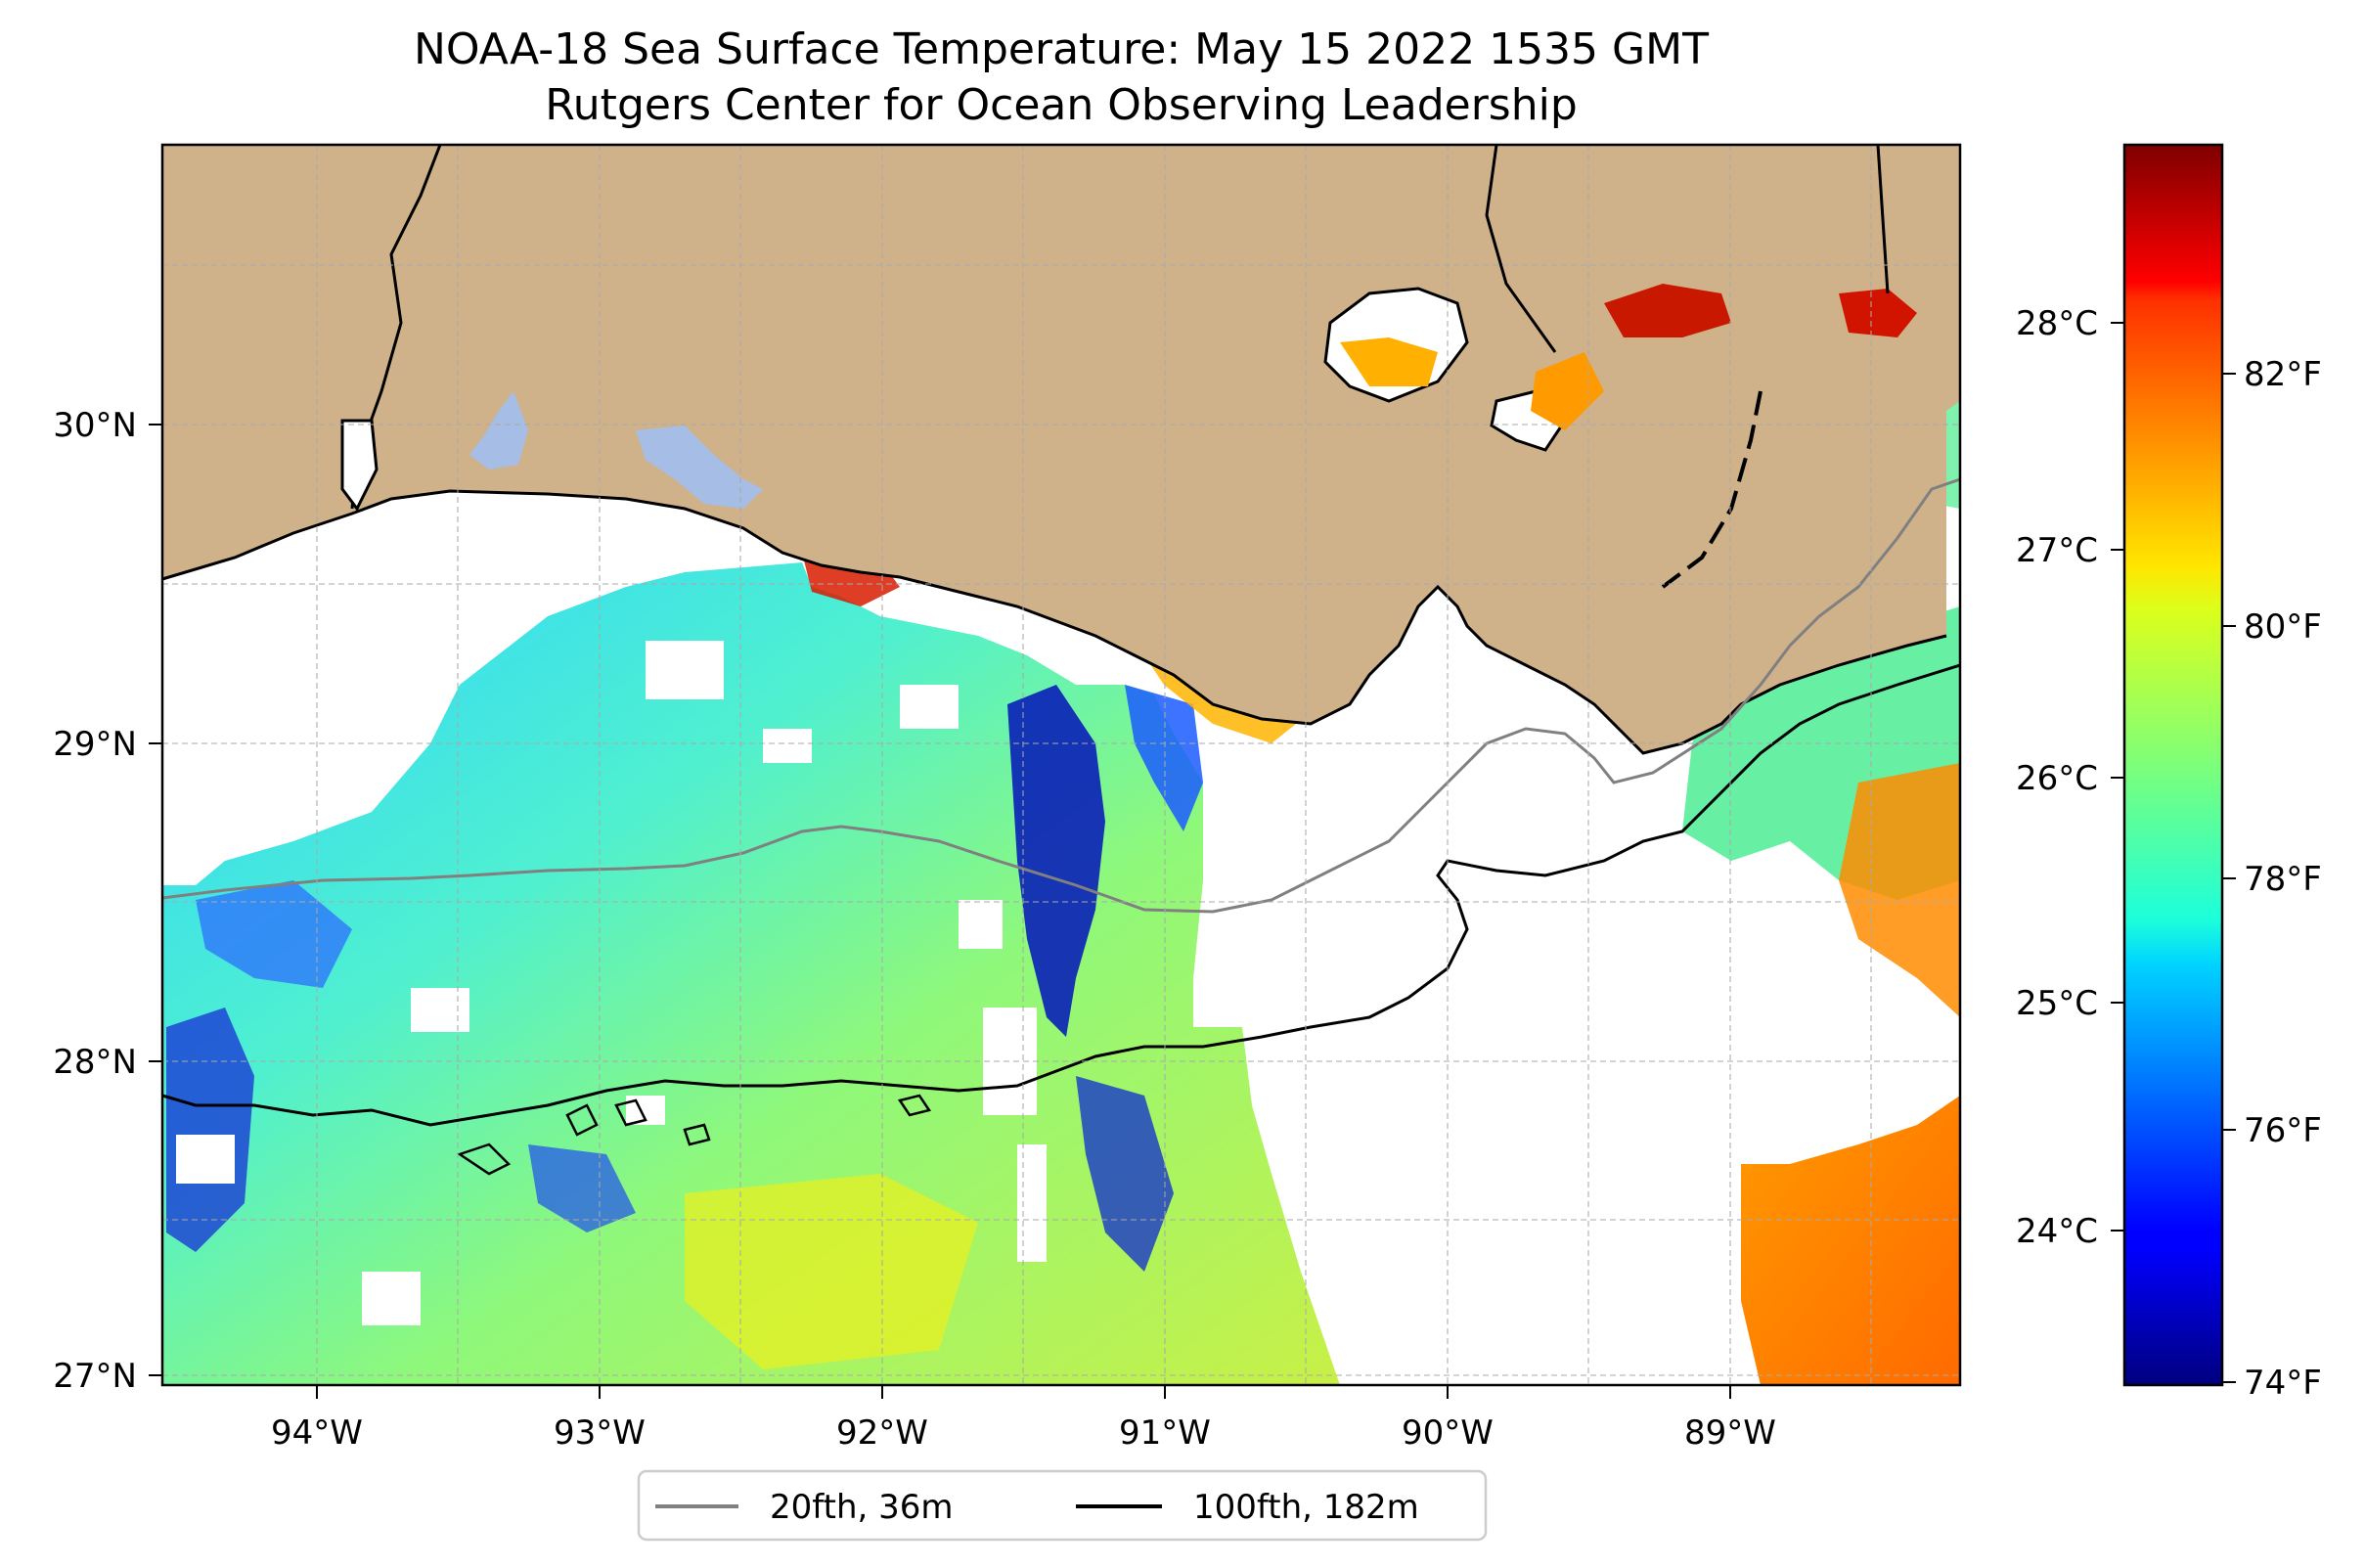  What do you see at coordinates (2283, 1130) in the screenshot?
I see `fahrenheit-tick-label: 76°F` at bounding box center [2283, 1130].